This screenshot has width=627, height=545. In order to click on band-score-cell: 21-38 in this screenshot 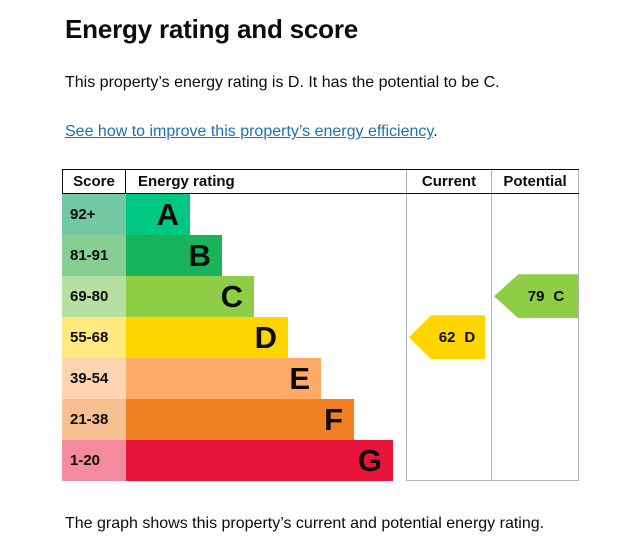, I will do `click(94, 420)`.